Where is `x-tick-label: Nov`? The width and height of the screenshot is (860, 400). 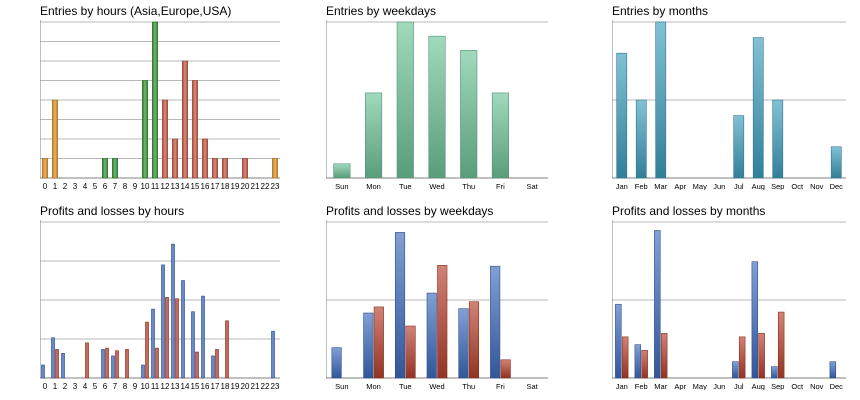
x-tick-label: Nov is located at coordinates (817, 186).